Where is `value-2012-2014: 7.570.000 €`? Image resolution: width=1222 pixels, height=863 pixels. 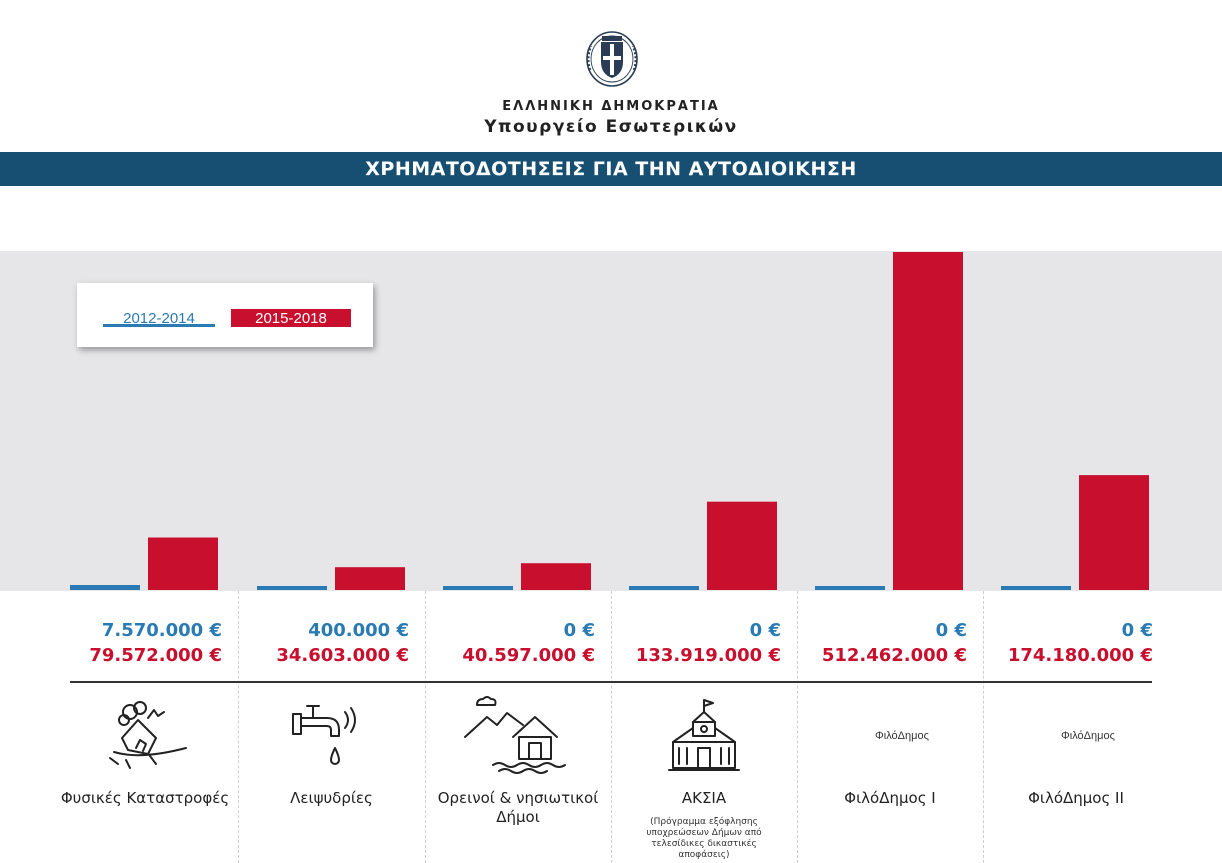 value-2012-2014: 7.570.000 € is located at coordinates (161, 630).